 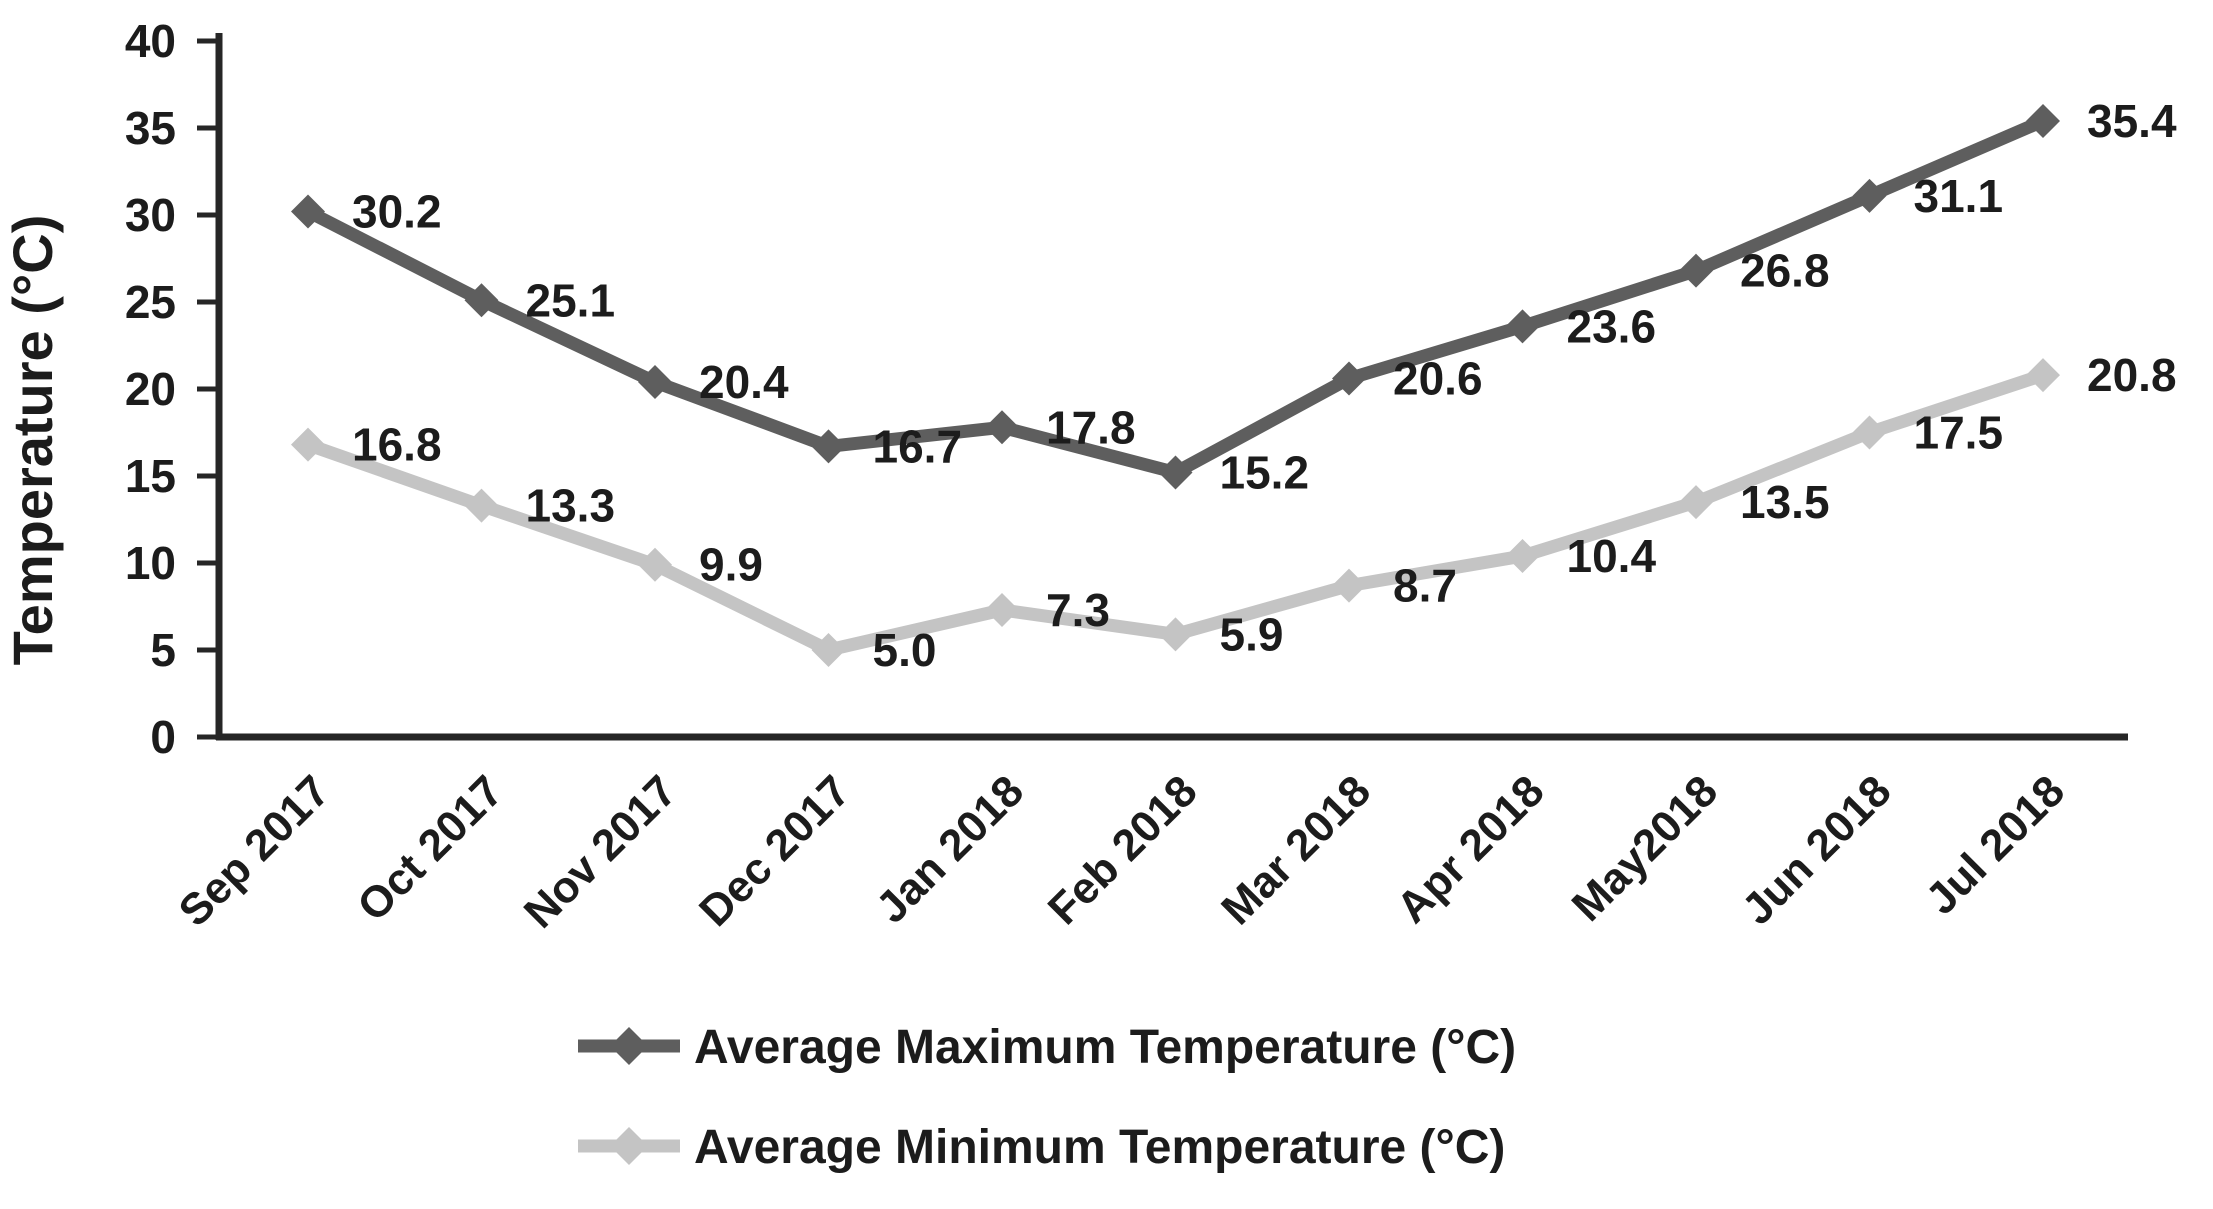 What do you see at coordinates (1099, 1147) in the screenshot?
I see `legend-label: Average Minimum Temperature (°C)` at bounding box center [1099, 1147].